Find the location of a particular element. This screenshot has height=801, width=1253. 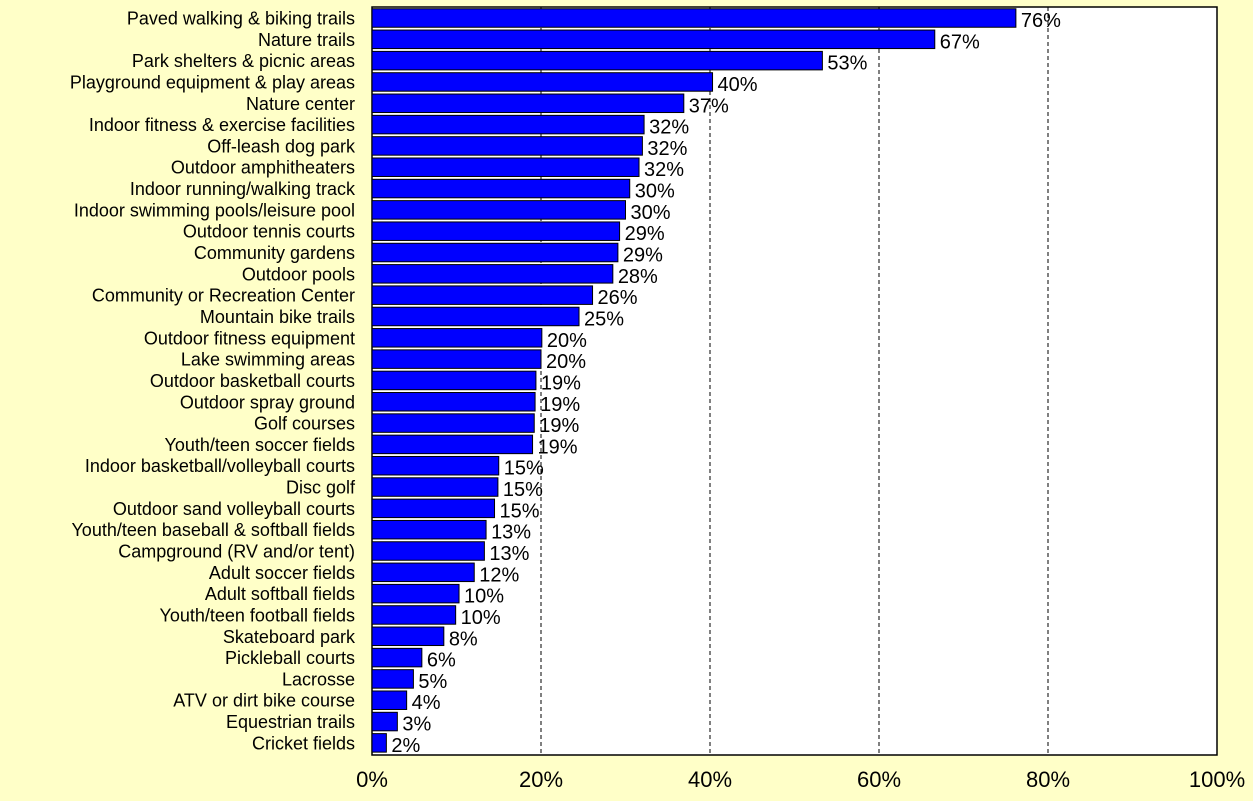

category-label: Outdoor basketball courts is located at coordinates (252, 381).